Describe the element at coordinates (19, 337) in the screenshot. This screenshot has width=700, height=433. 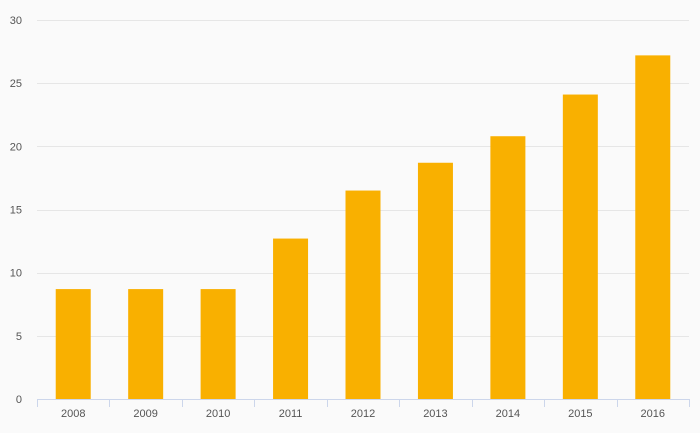
I see `y-tick-label: 5` at that location.